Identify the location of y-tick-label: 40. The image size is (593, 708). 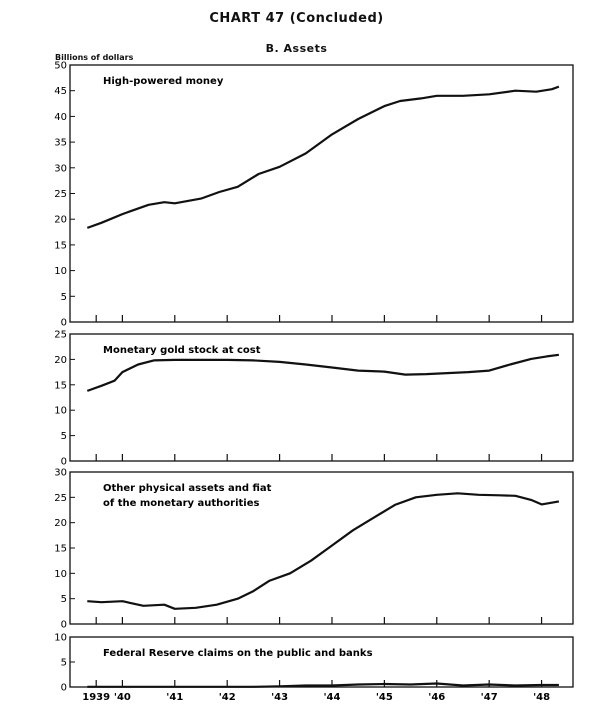
(60, 117).